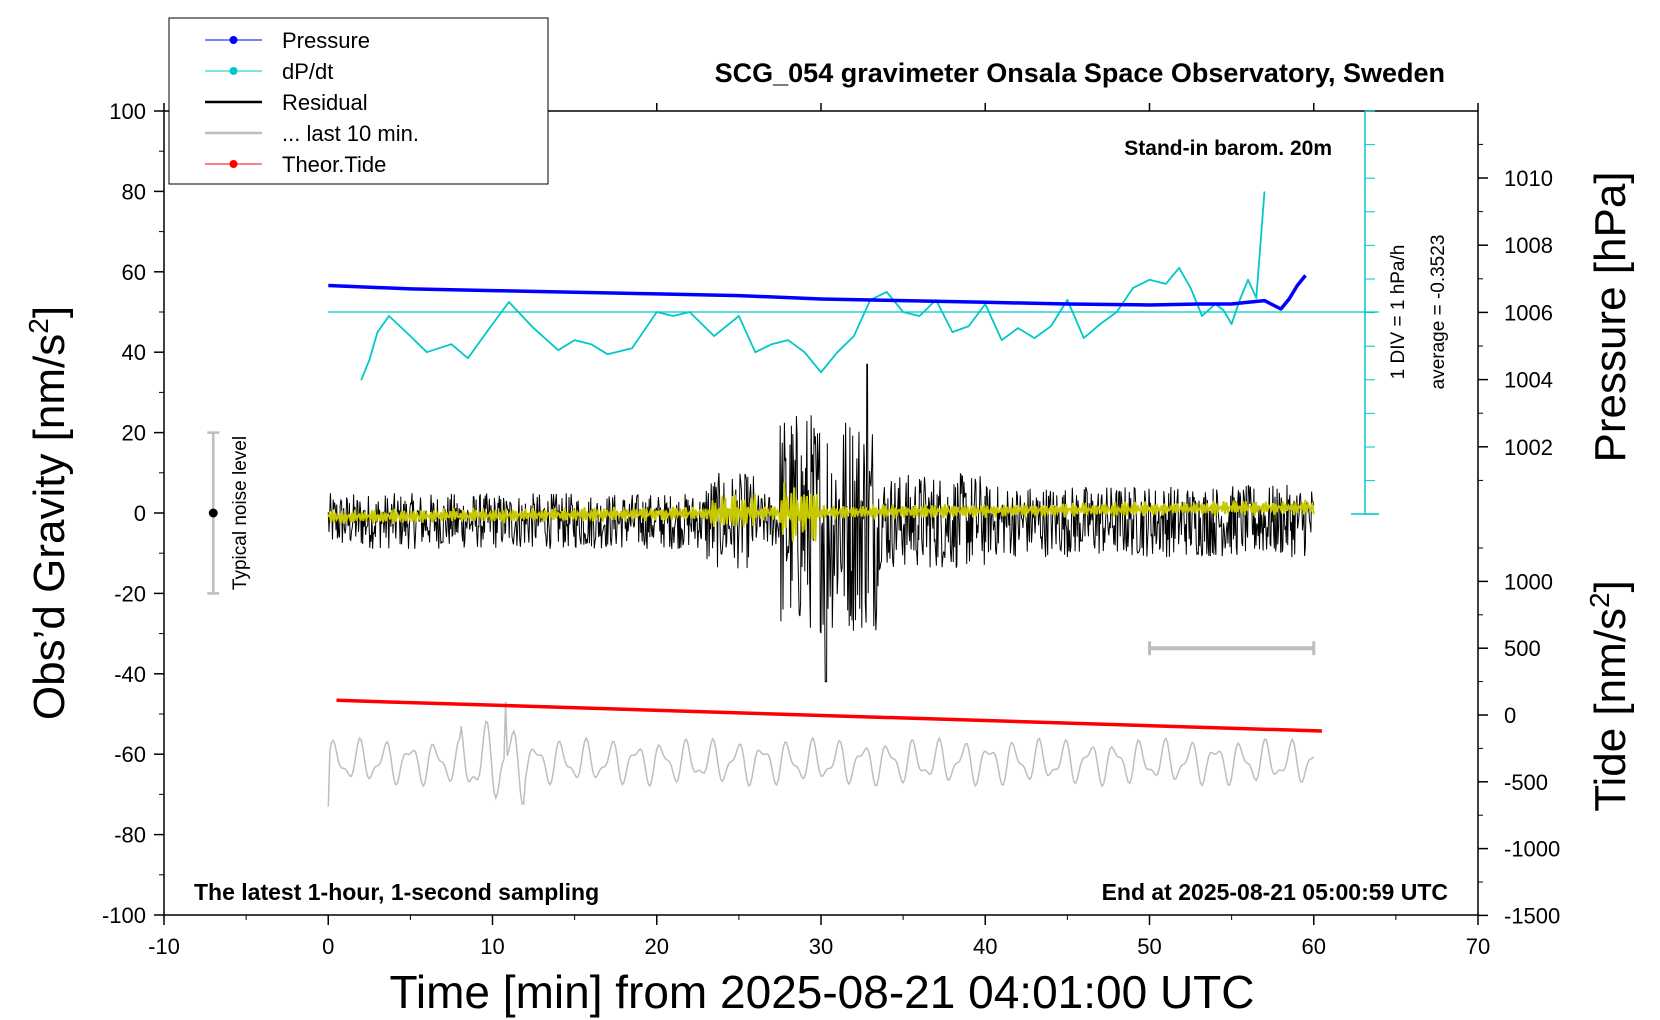 The image size is (1660, 1020). What do you see at coordinates (134, 272) in the screenshot?
I see `y-tick-label: 60` at bounding box center [134, 272].